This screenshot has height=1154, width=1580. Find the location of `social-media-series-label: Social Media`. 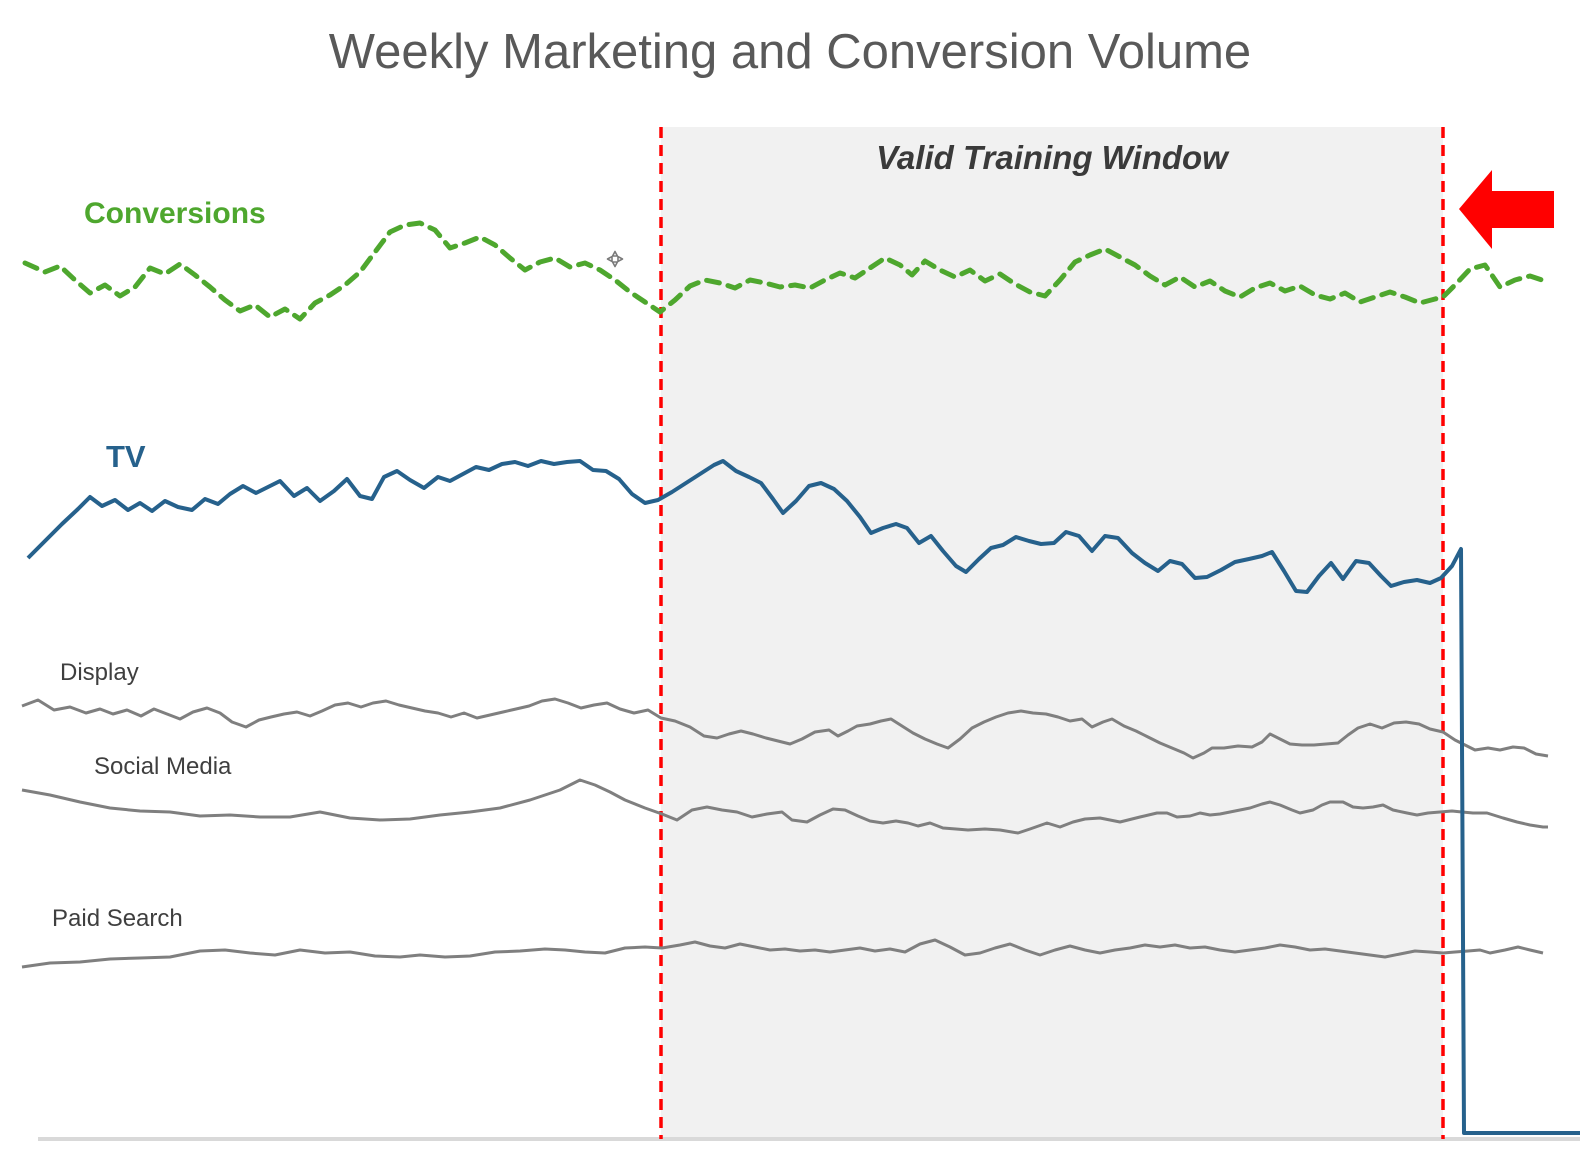

social-media-series-label: Social Media is located at coordinates (163, 766).